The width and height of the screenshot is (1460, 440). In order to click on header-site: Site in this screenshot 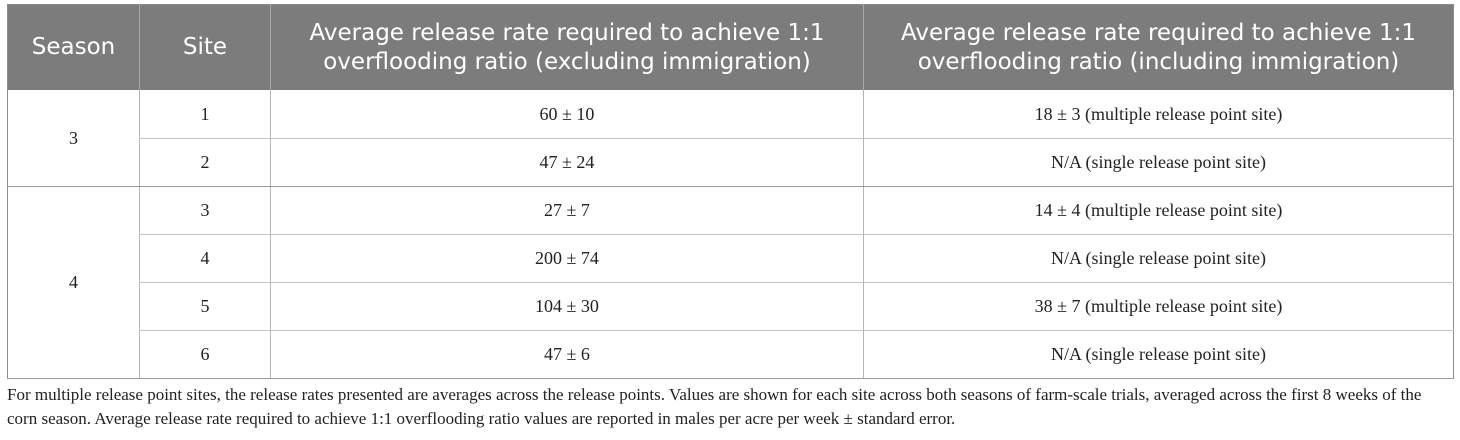, I will do `click(205, 47)`.